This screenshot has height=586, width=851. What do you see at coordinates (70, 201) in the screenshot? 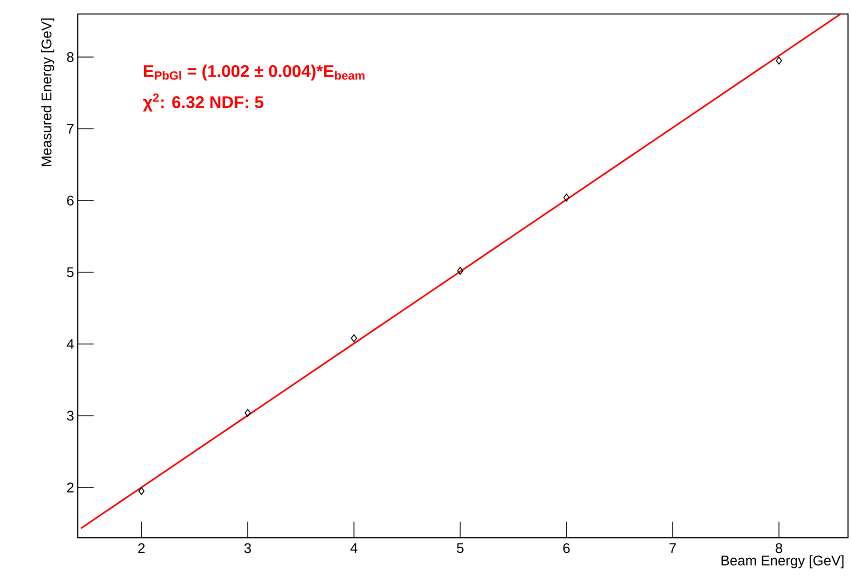
I see `y-tick-label: 6` at bounding box center [70, 201].